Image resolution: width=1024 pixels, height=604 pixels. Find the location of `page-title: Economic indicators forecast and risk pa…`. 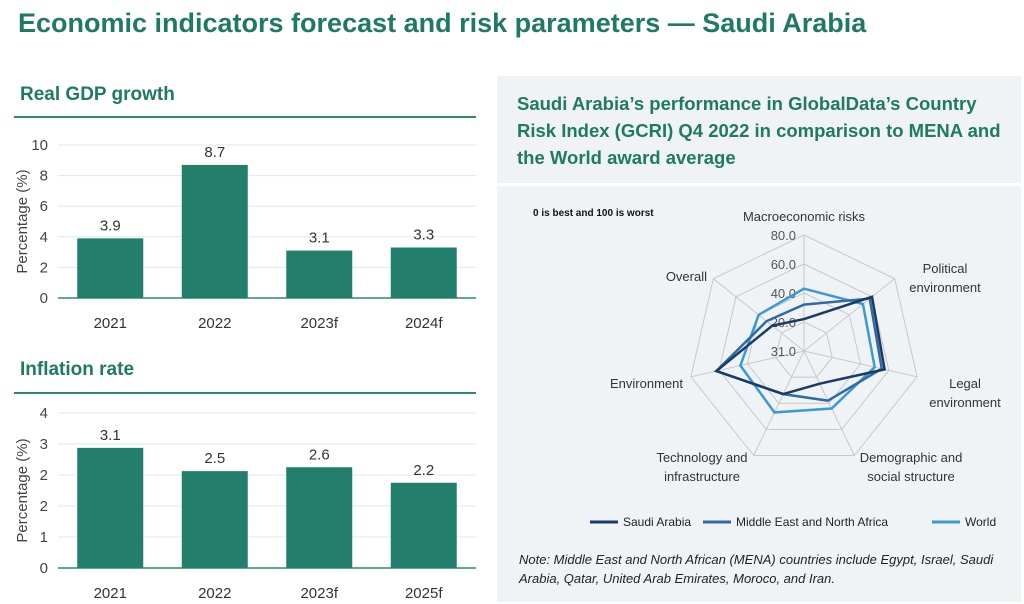

page-title: Economic indicators forecast and risk pa… is located at coordinates (442, 23).